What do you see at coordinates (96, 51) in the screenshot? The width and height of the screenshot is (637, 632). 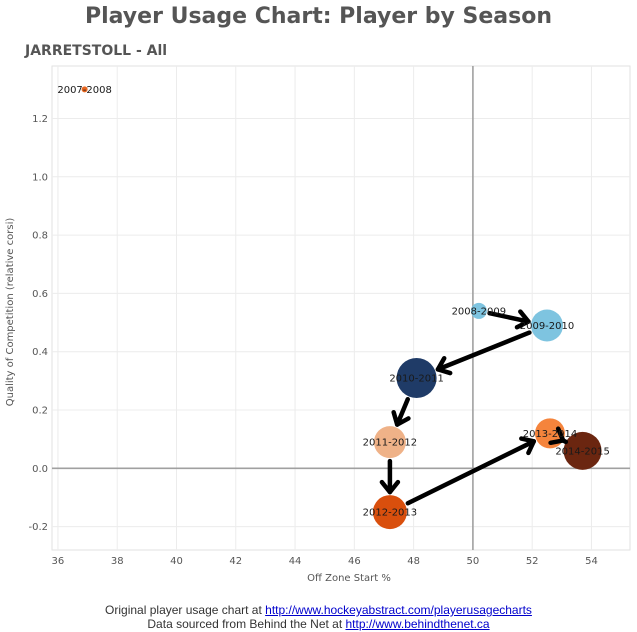 I see `chart-subtitle: JARRETSTOLL - All` at bounding box center [96, 51].